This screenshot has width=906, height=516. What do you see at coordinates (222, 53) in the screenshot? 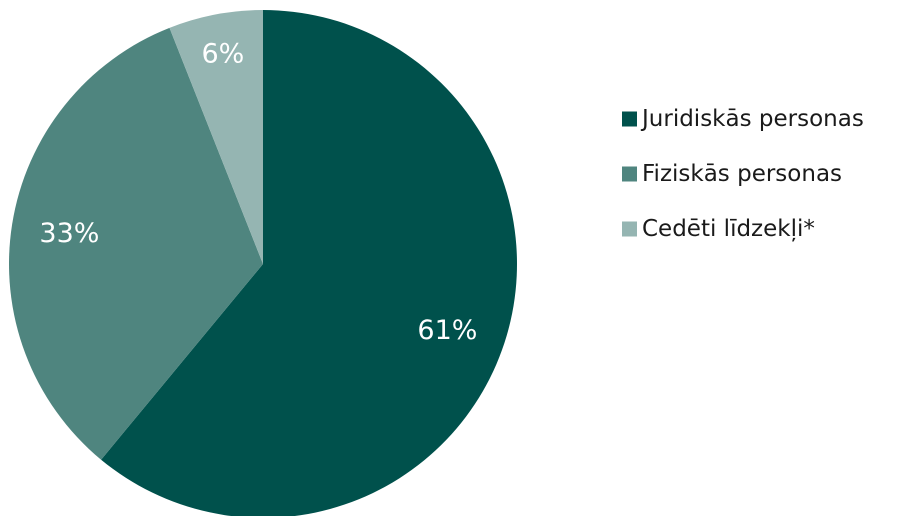
I see `slice-value-label-cedeti-lidzekli: 6%` at bounding box center [222, 53].